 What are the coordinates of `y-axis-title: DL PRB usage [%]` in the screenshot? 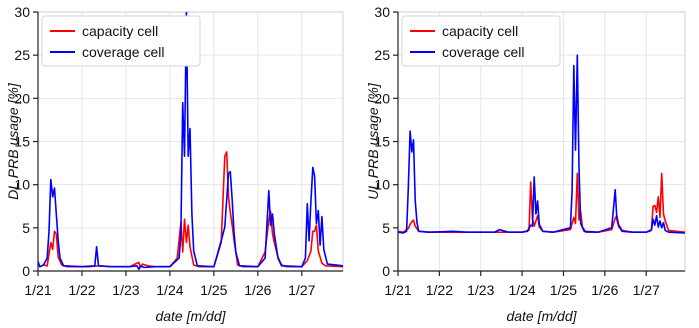 It's located at (13, 141).